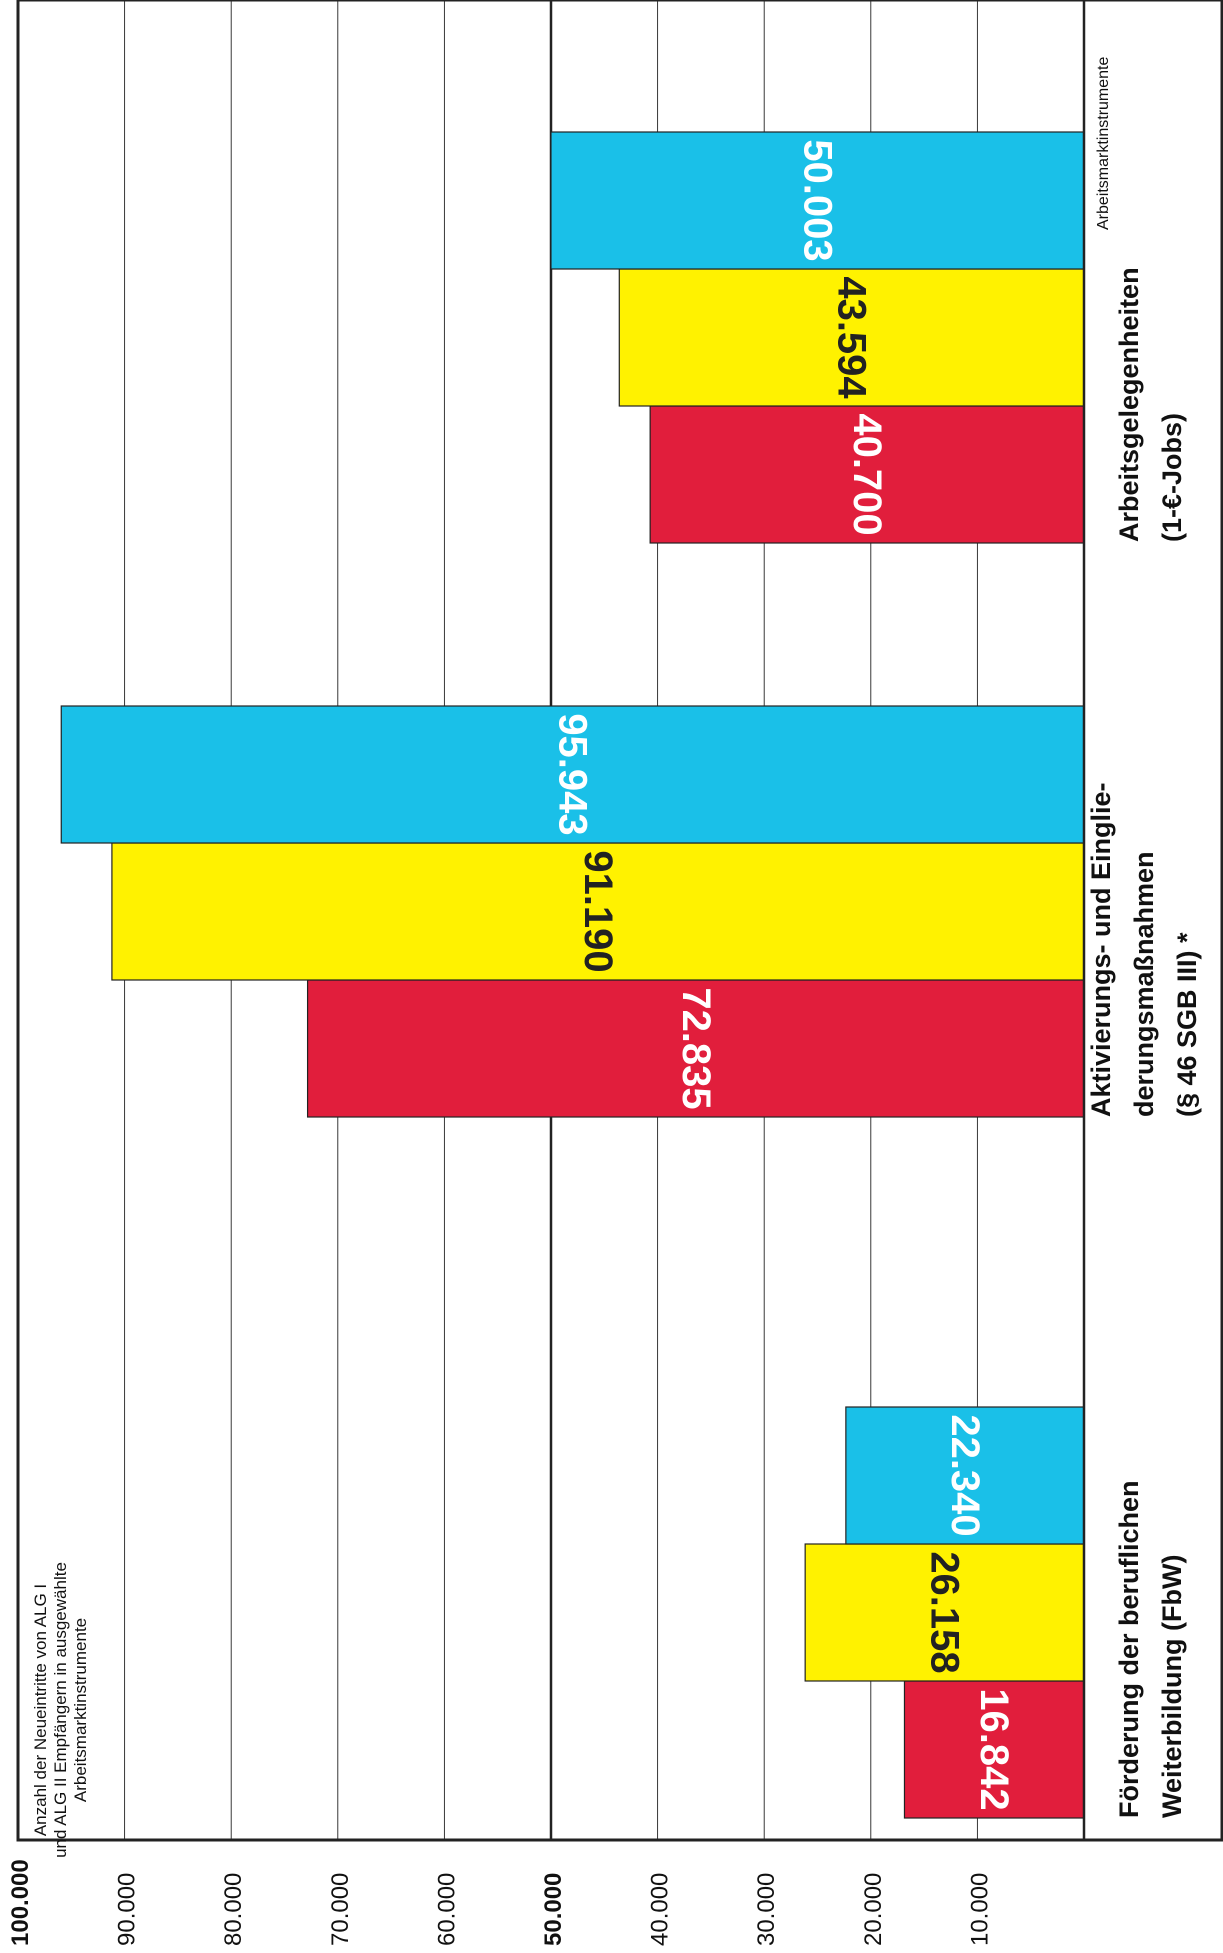  What do you see at coordinates (1103, 143) in the screenshot?
I see `corner-label: Arbeitsmarktinstrumente` at bounding box center [1103, 143].